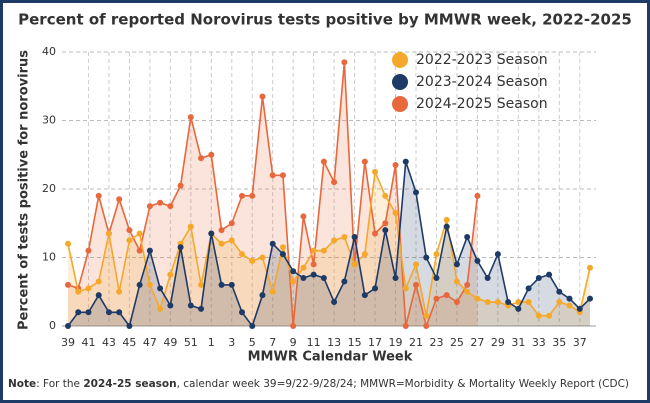 Image resolution: width=650 pixels, height=403 pixels. I want to click on x-tick-label: 21, so click(416, 342).